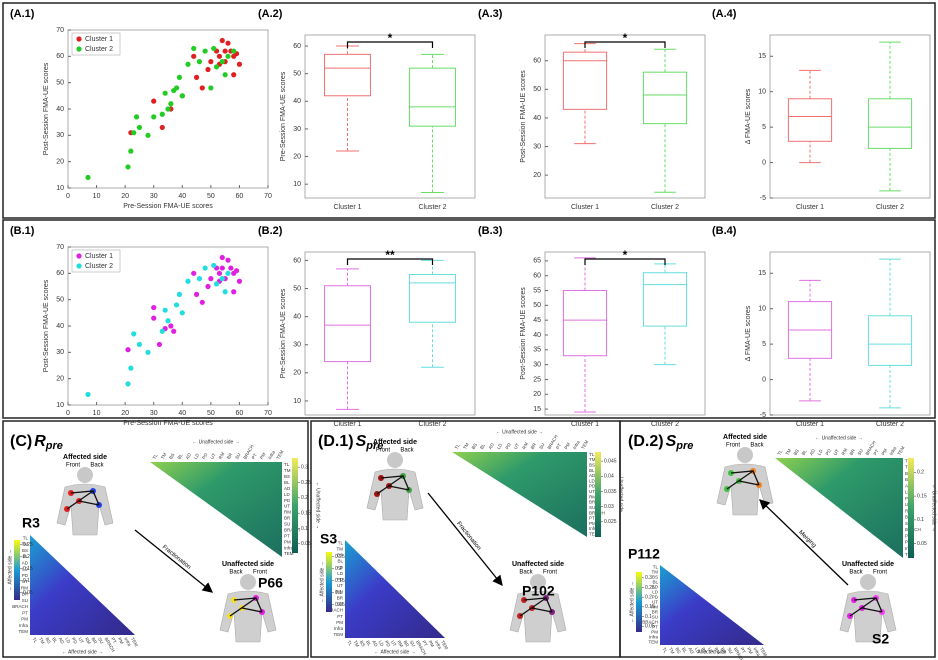 This screenshot has width=938, height=660. Describe the element at coordinates (537, 409) in the screenshot. I see `y-tick-label: 15` at that location.